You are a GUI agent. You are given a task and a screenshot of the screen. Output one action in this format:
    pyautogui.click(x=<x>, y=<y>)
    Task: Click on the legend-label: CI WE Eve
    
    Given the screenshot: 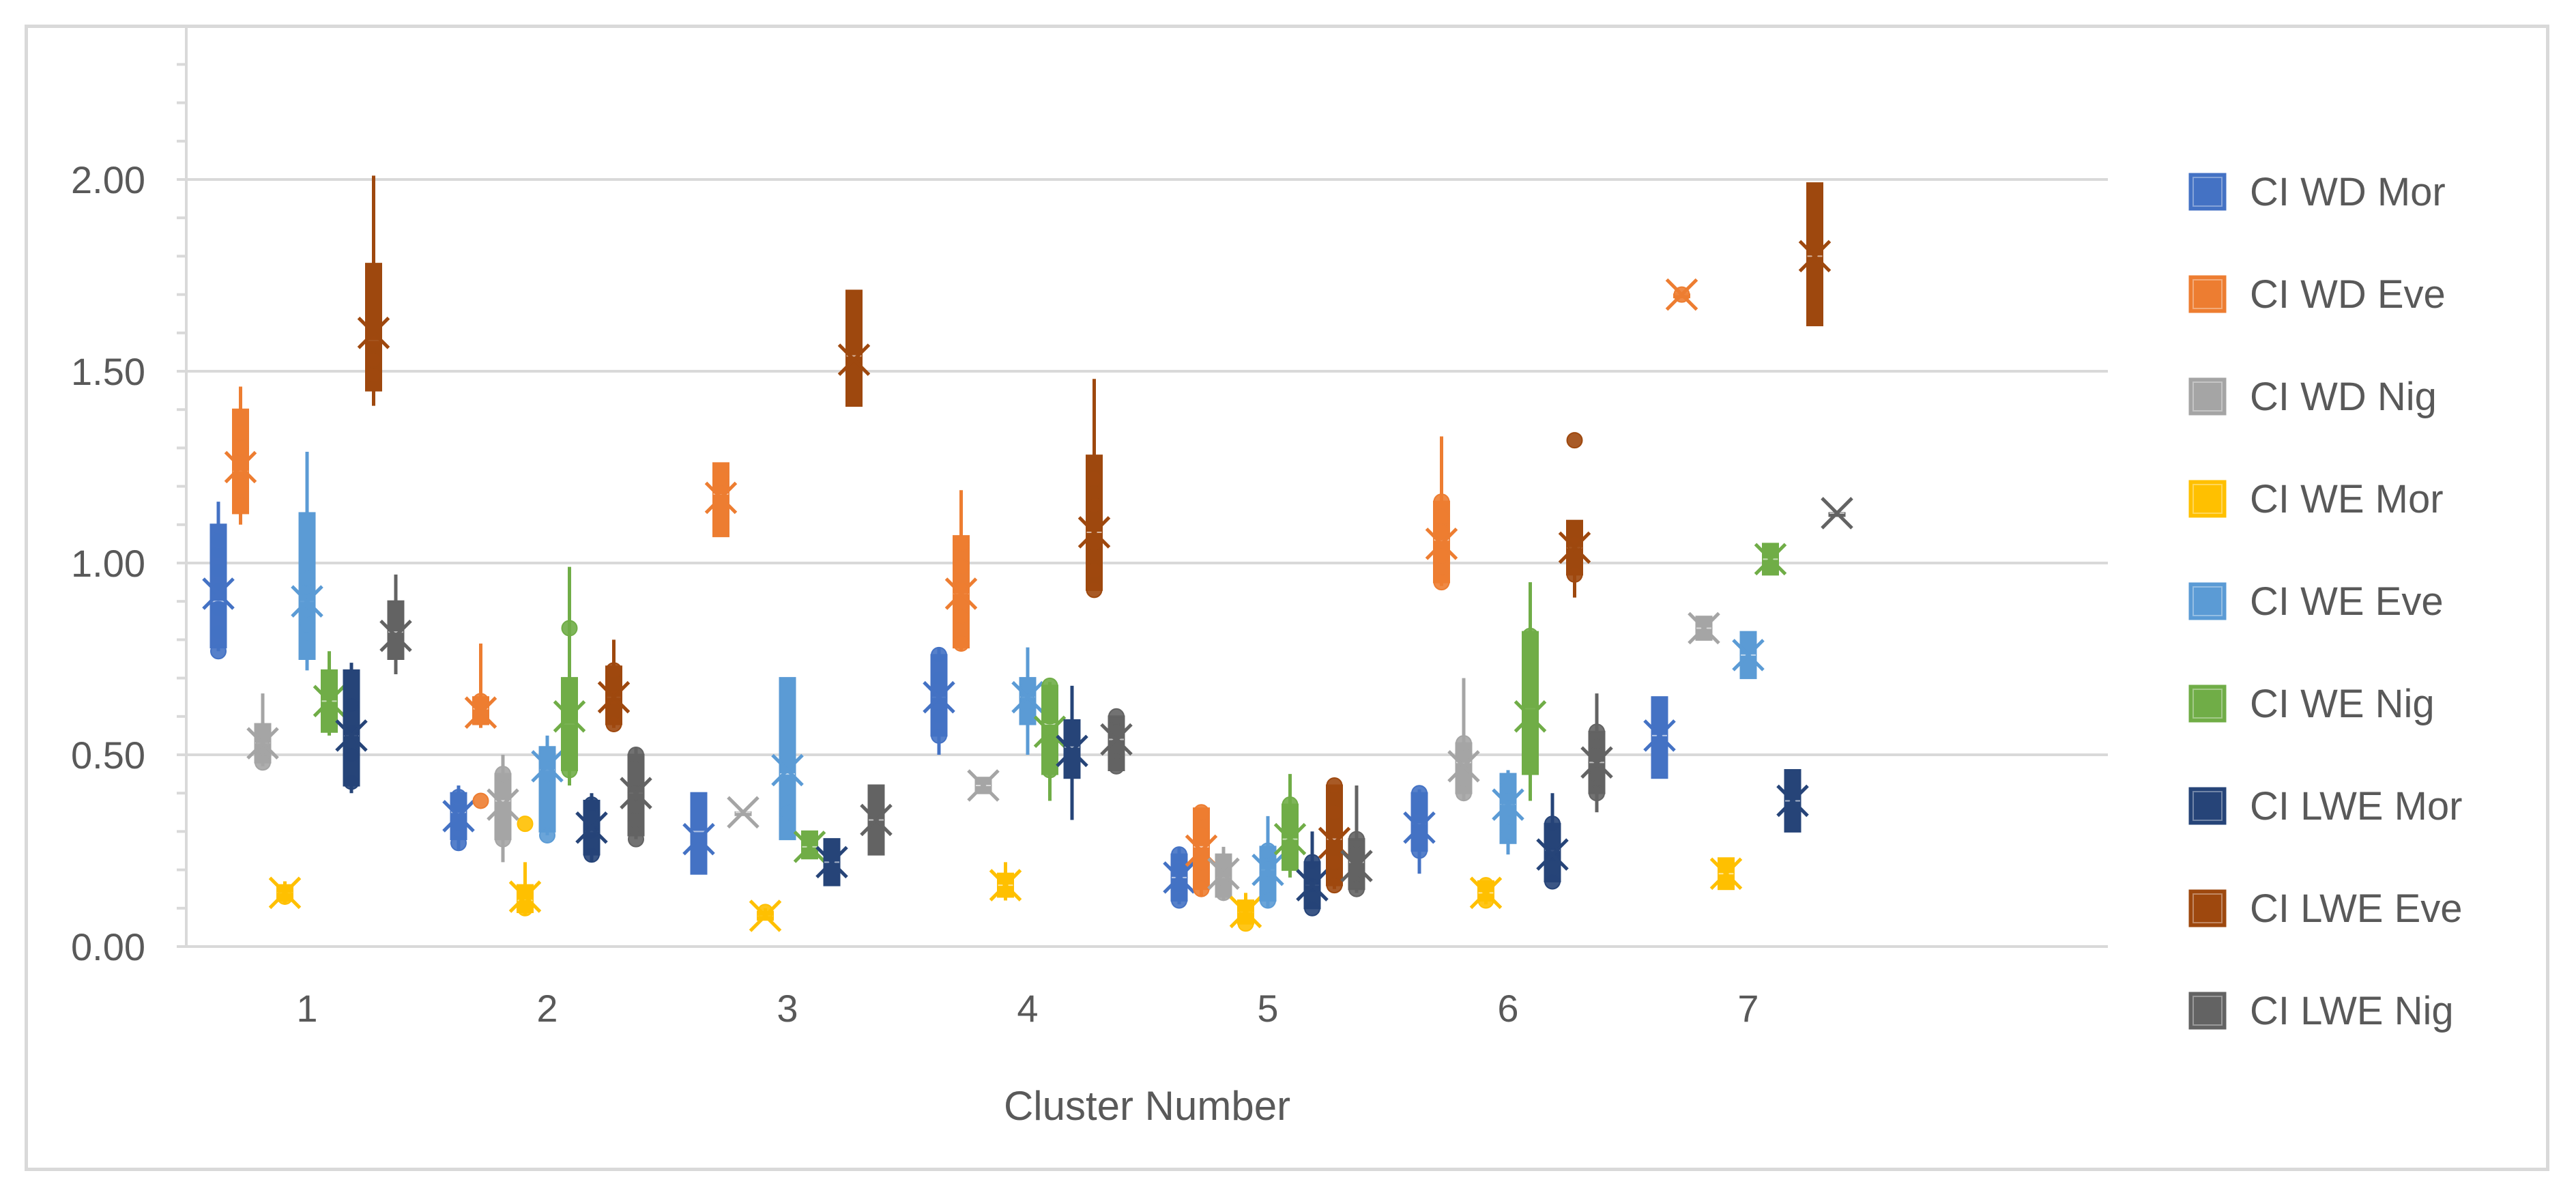 What is the action you would take?
    pyautogui.click(x=2347, y=601)
    